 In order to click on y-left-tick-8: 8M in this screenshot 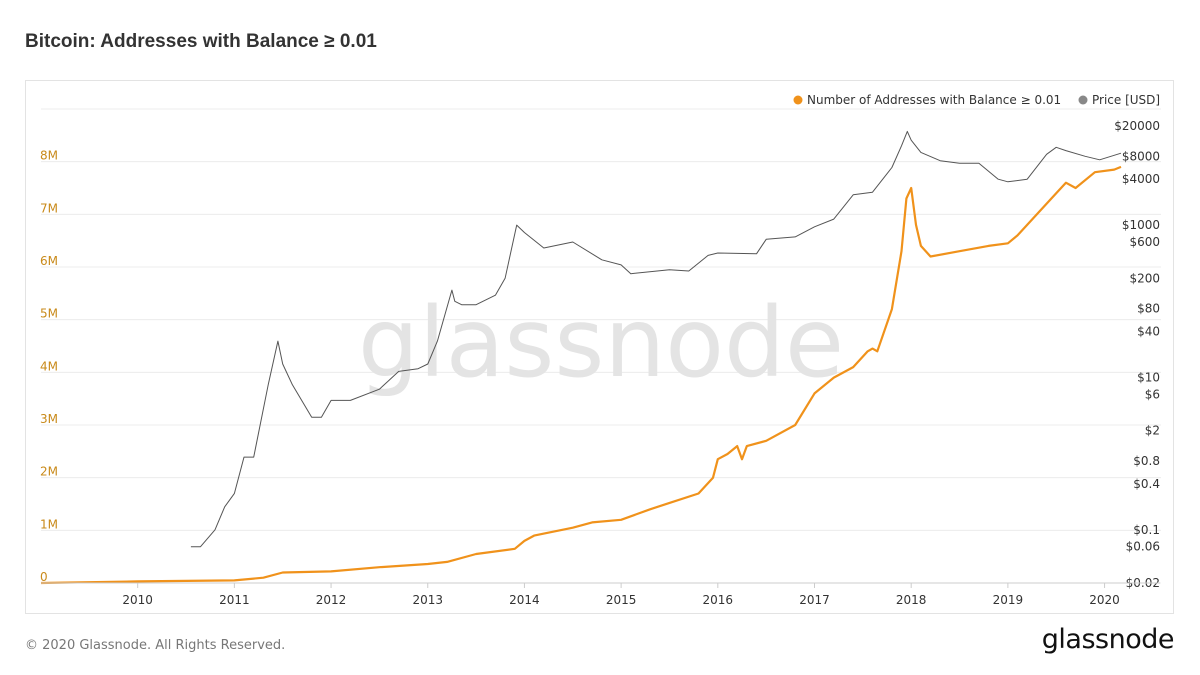, I will do `click(49, 156)`.